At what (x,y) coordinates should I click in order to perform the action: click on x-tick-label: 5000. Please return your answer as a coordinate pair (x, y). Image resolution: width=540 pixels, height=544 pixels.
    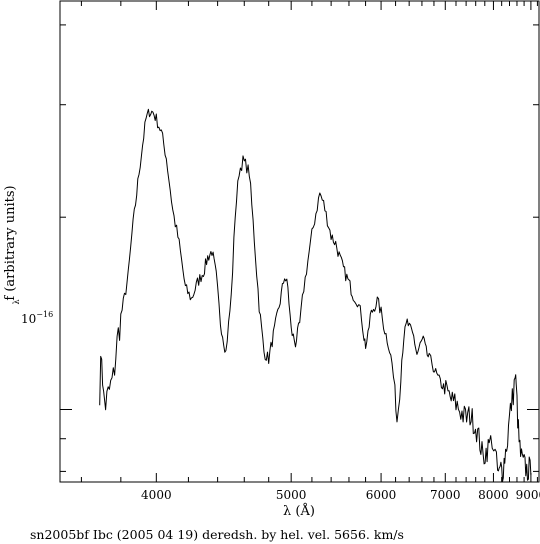
    Looking at the image, I should click on (291, 495).